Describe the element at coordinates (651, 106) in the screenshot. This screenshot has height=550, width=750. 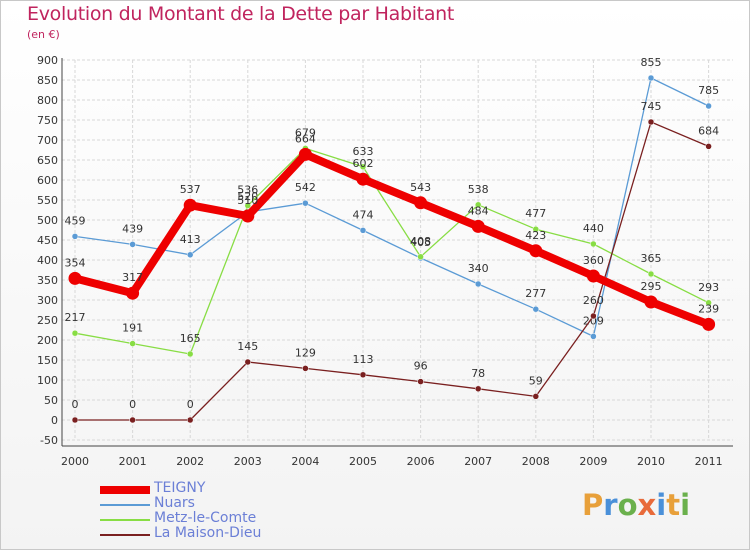
I see `data-label-la-maison-dieu: 745` at that location.